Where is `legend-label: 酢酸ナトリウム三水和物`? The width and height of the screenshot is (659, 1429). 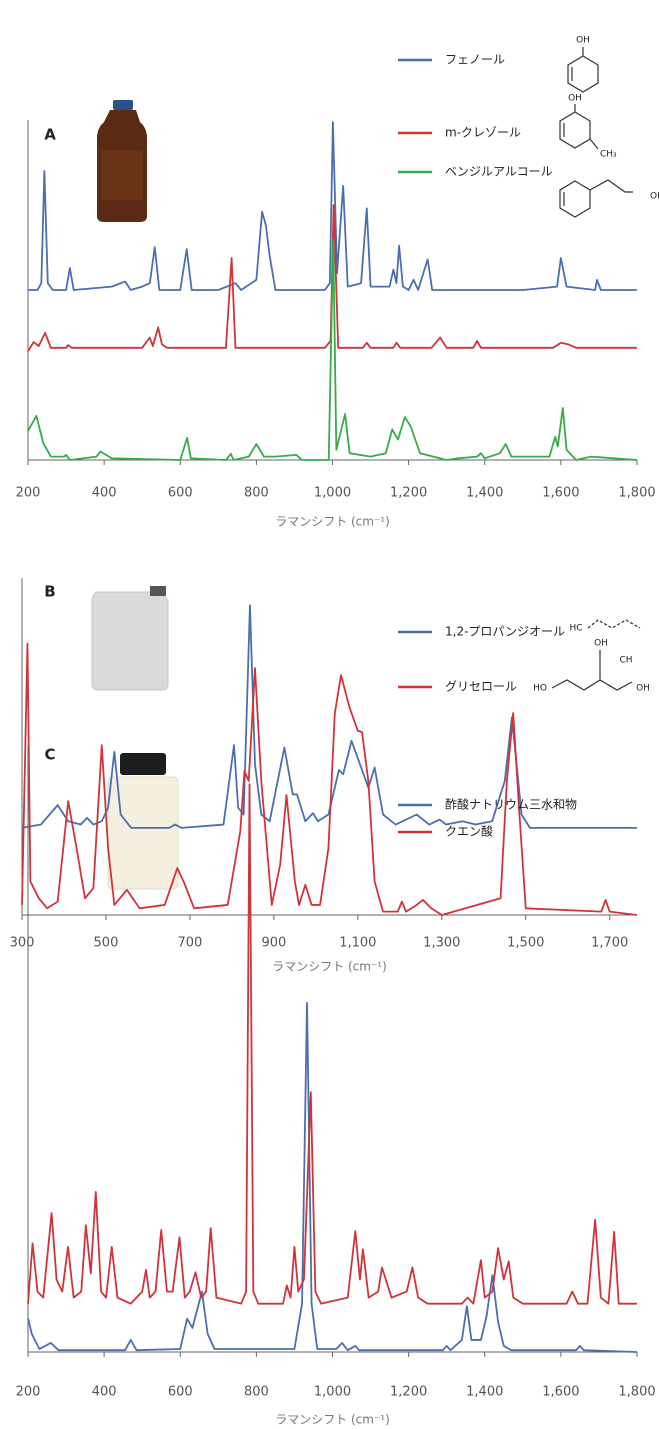
legend-label: 酢酸ナトリウム三水和物 is located at coordinates (511, 804).